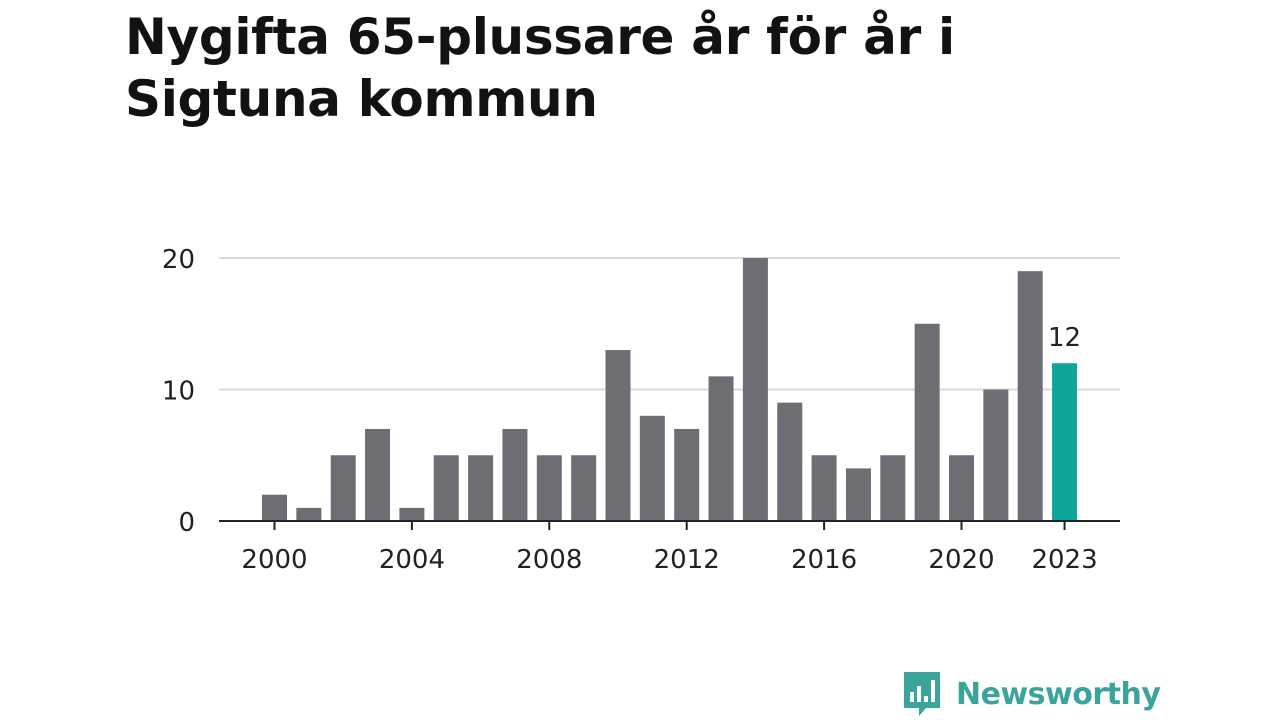  I want to click on bar-2000, so click(274, 507).